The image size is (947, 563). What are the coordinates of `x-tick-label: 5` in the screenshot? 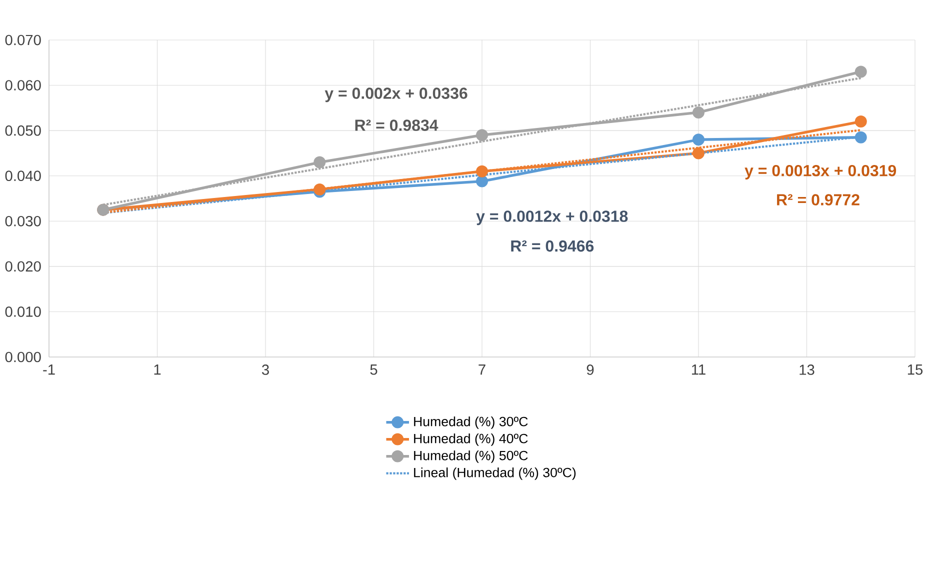 It's located at (374, 369).